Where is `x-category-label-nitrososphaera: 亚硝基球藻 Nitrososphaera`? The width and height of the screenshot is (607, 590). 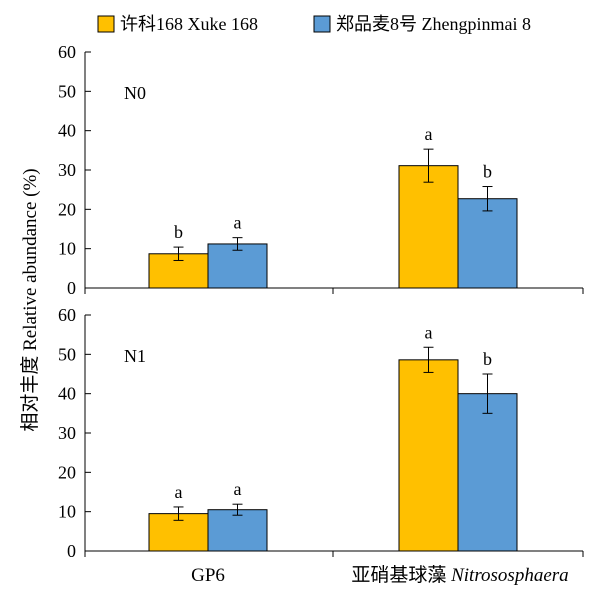 x-category-label-nitrososphaera: 亚硝基球藻 Nitrososphaera is located at coordinates (459, 575).